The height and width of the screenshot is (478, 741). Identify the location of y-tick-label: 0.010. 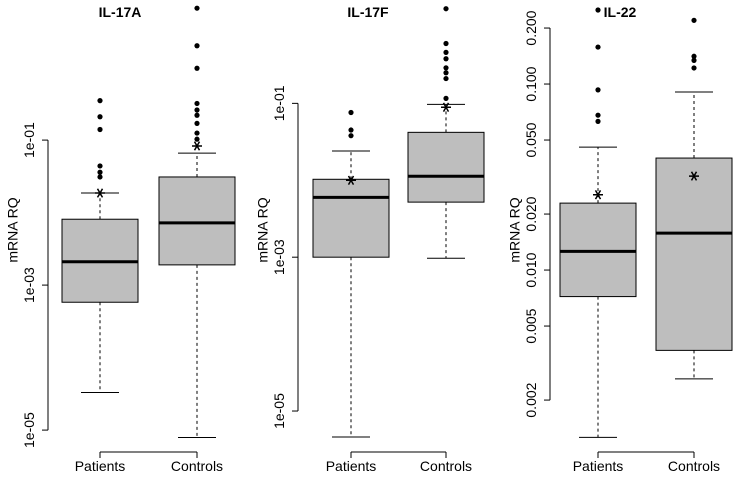
(531, 269).